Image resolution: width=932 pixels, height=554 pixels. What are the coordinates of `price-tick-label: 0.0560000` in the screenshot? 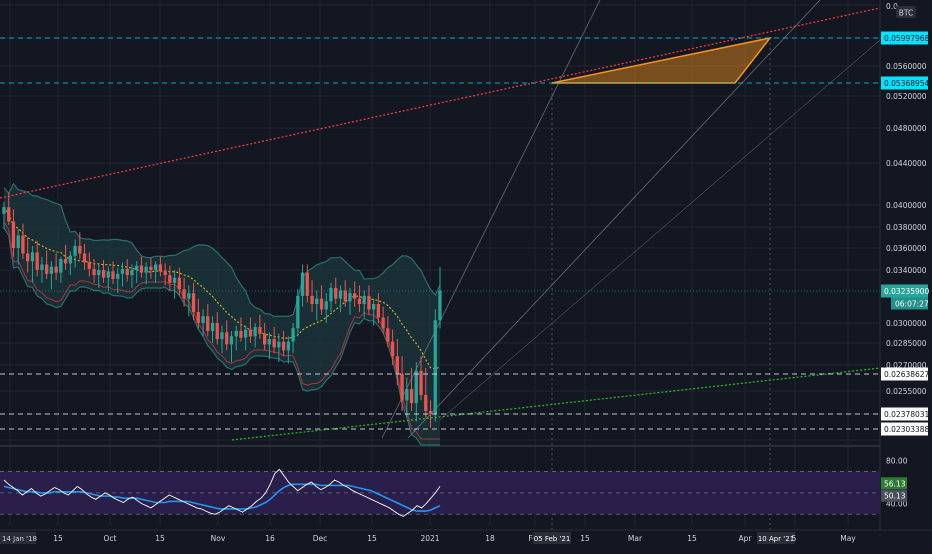 It's located at (906, 66).